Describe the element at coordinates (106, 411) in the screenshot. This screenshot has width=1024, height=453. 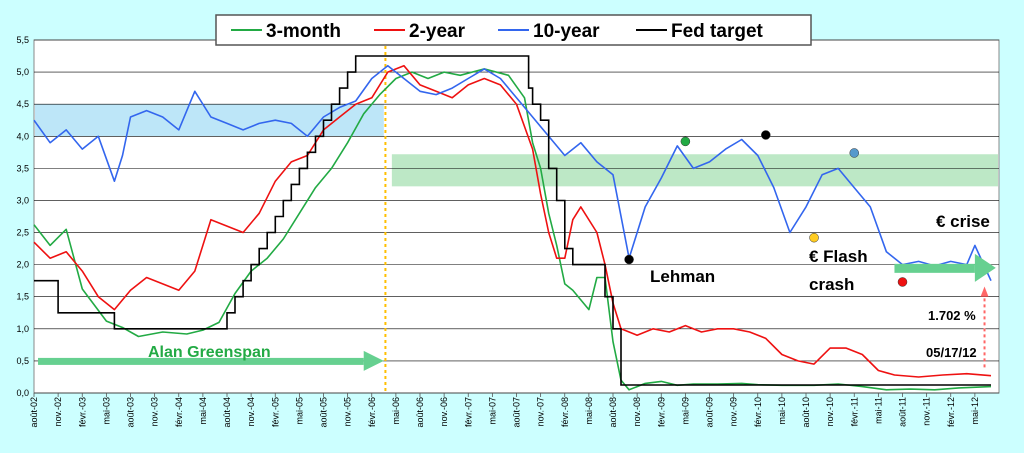
I see `x-tick-label: mai-03` at that location.